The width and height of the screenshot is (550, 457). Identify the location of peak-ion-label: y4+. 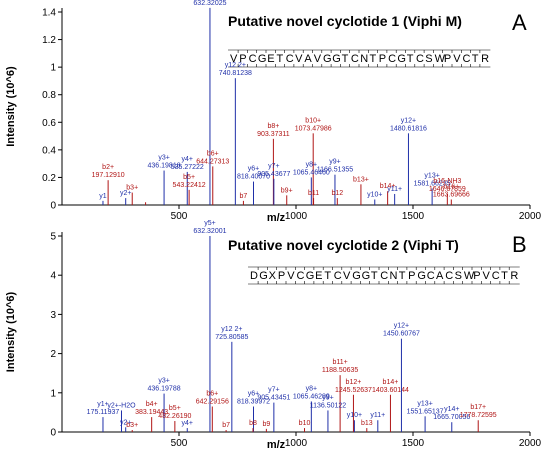
(187, 423).